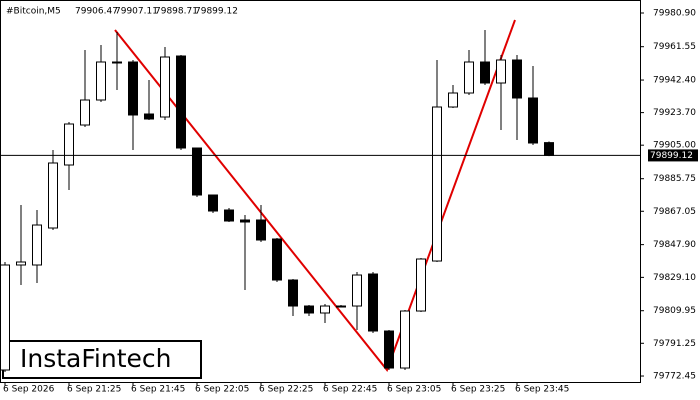 The width and height of the screenshot is (700, 400). I want to click on x-tick-label: 6 Sep 21:45, so click(158, 390).